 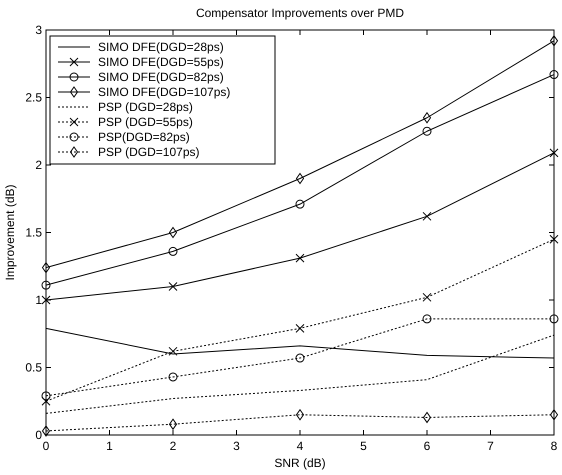 What do you see at coordinates (144, 137) in the screenshot?
I see `legend-label: PSP(DGD=82ps)` at bounding box center [144, 137].